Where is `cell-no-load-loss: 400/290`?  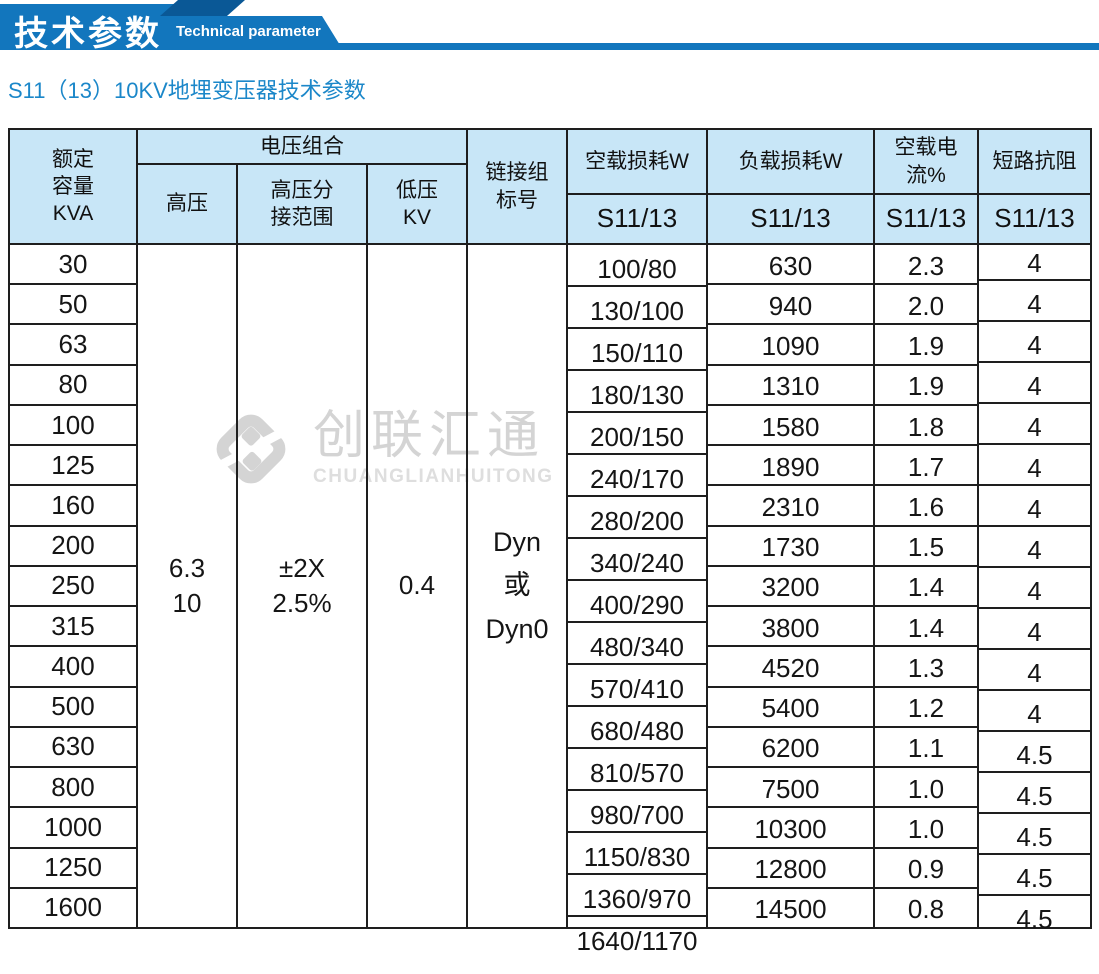
cell-no-load-loss: 400/290 is located at coordinates (637, 602).